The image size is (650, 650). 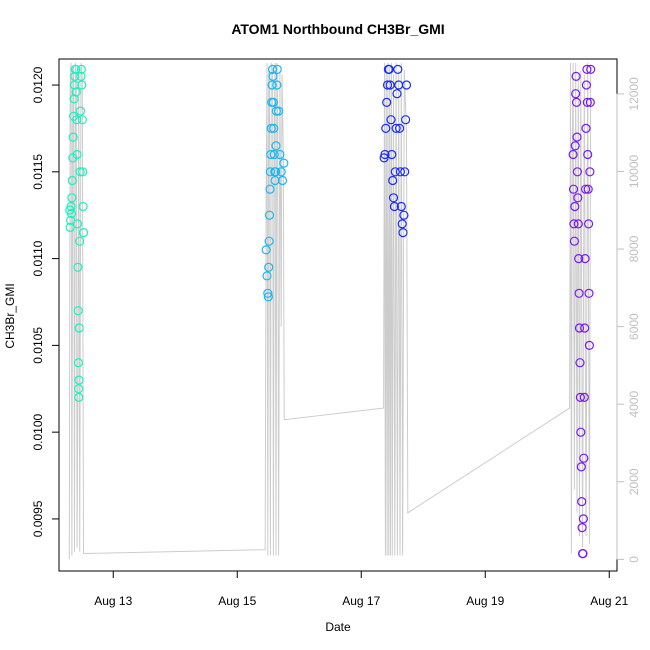 What do you see at coordinates (237, 601) in the screenshot?
I see `x-tick-label: Aug 15` at bounding box center [237, 601].